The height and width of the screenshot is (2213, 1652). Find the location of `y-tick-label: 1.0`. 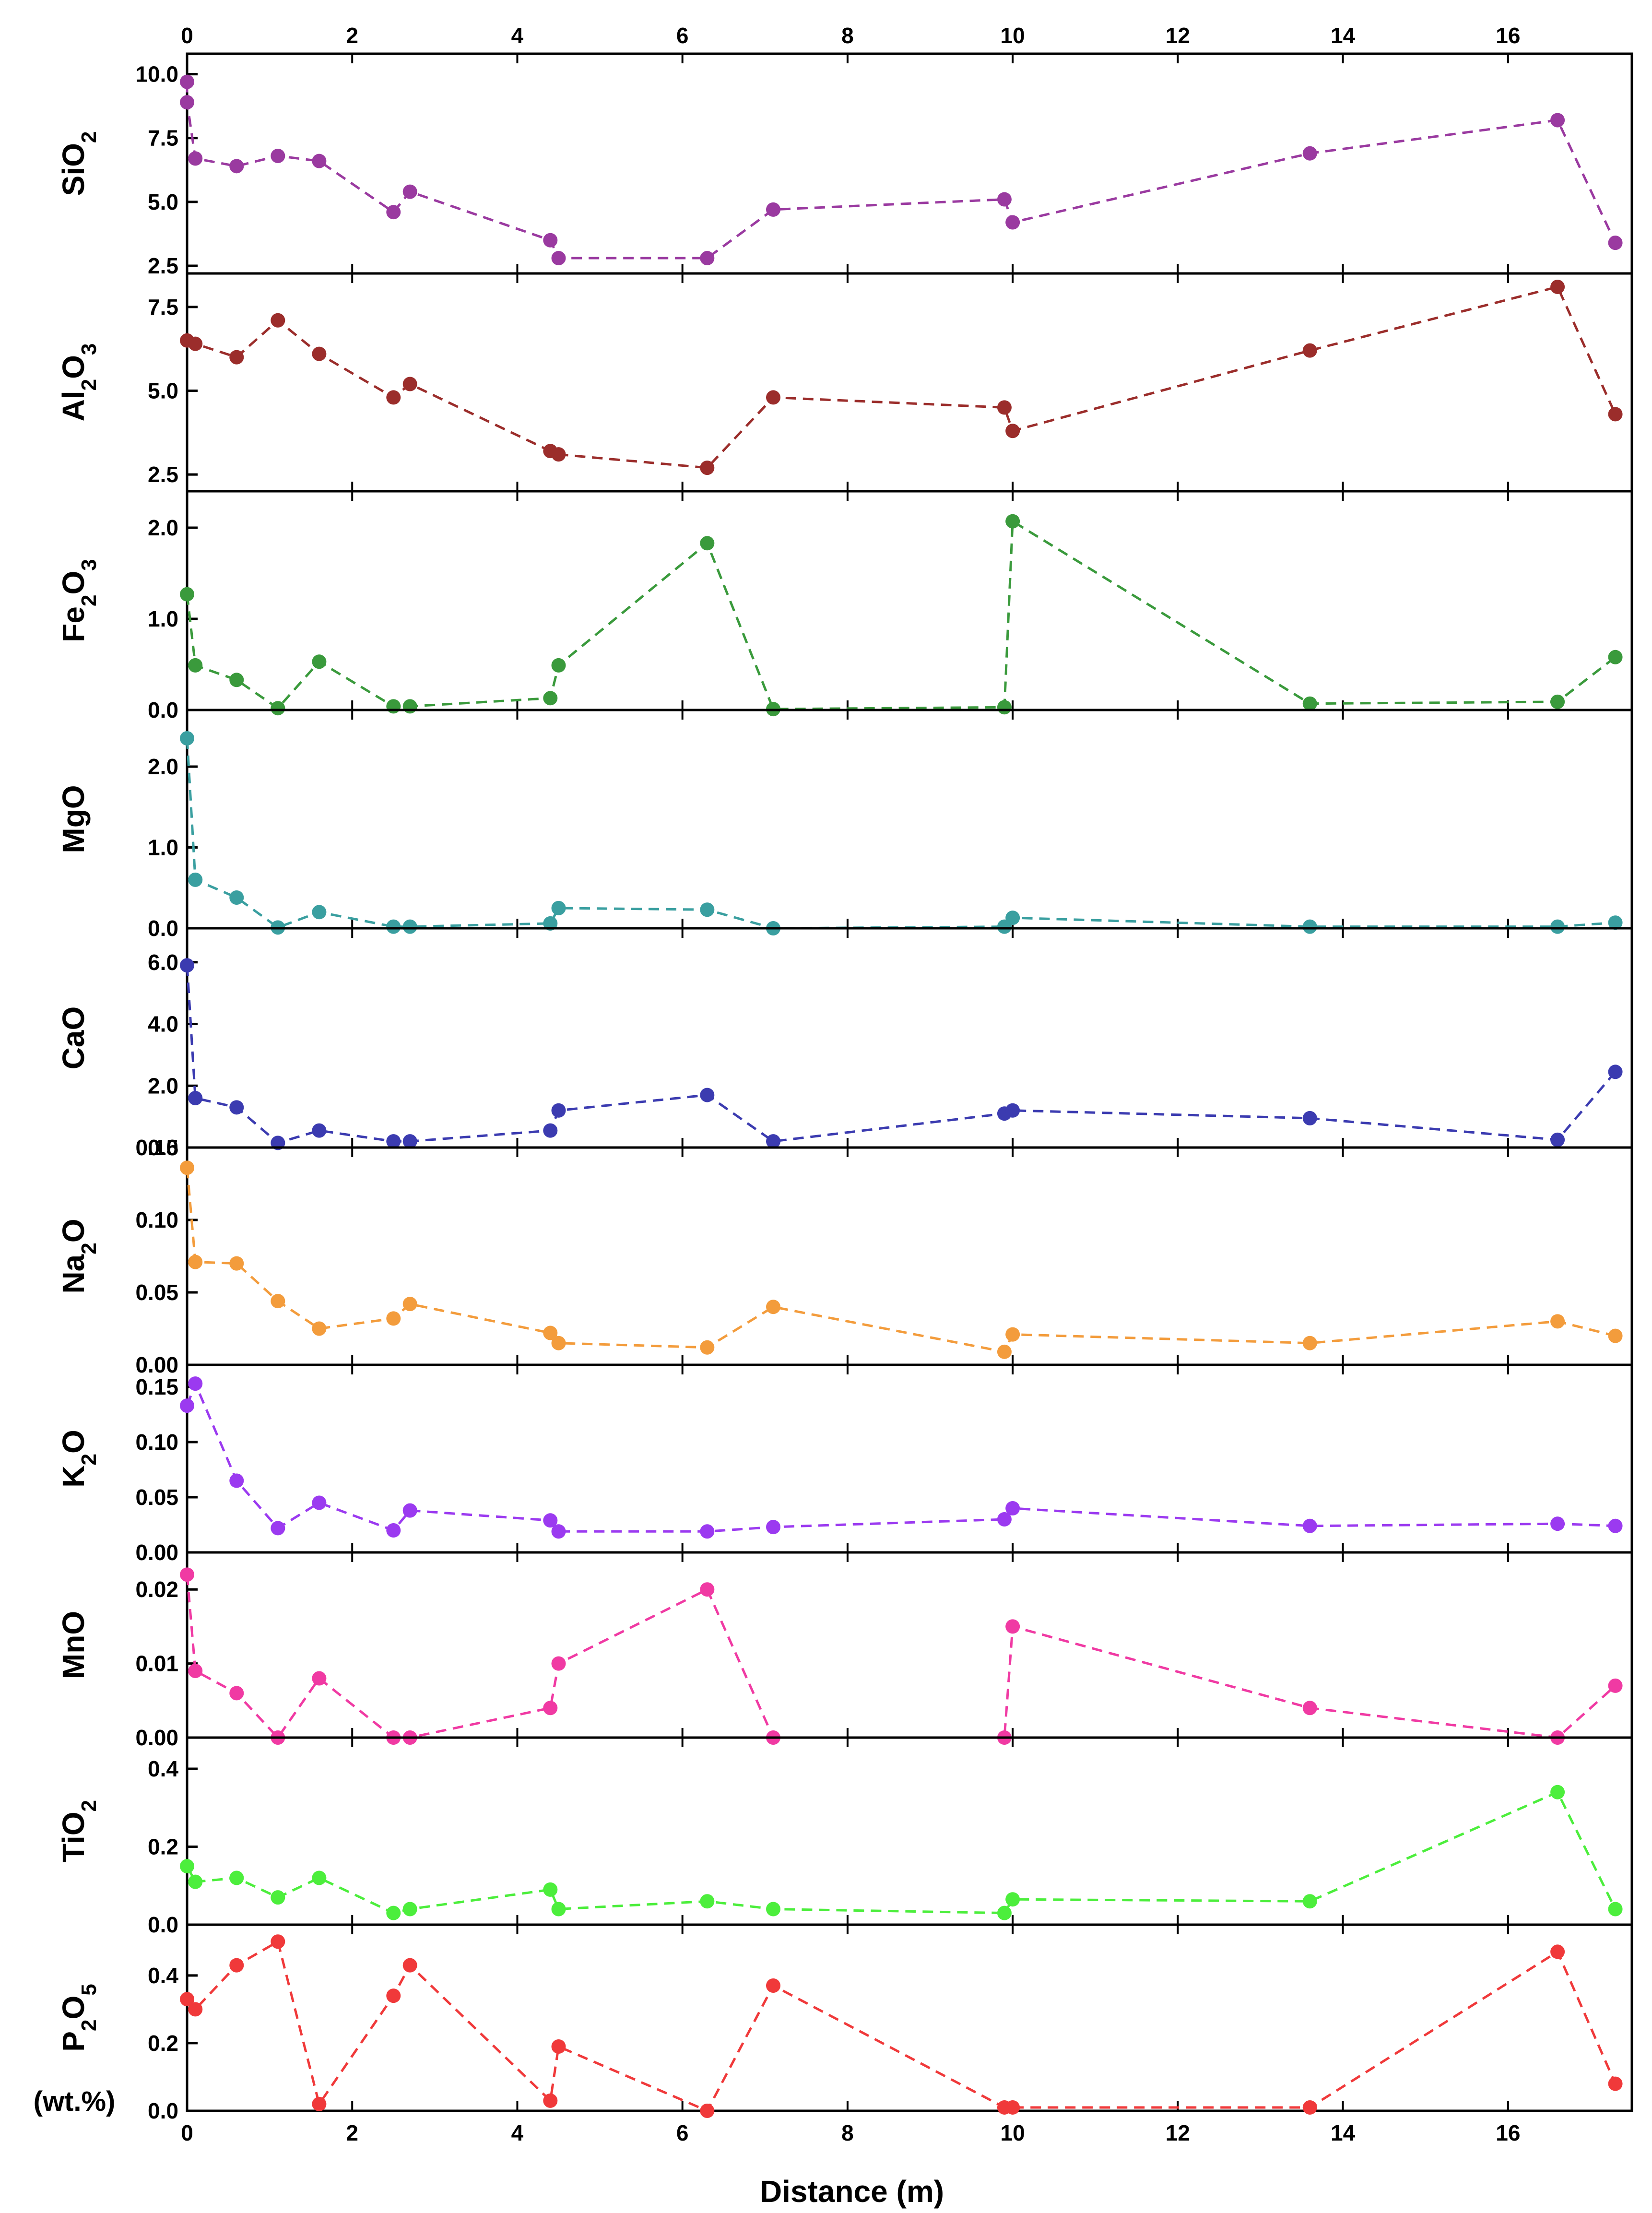

y-tick-label: 1.0 is located at coordinates (163, 848).